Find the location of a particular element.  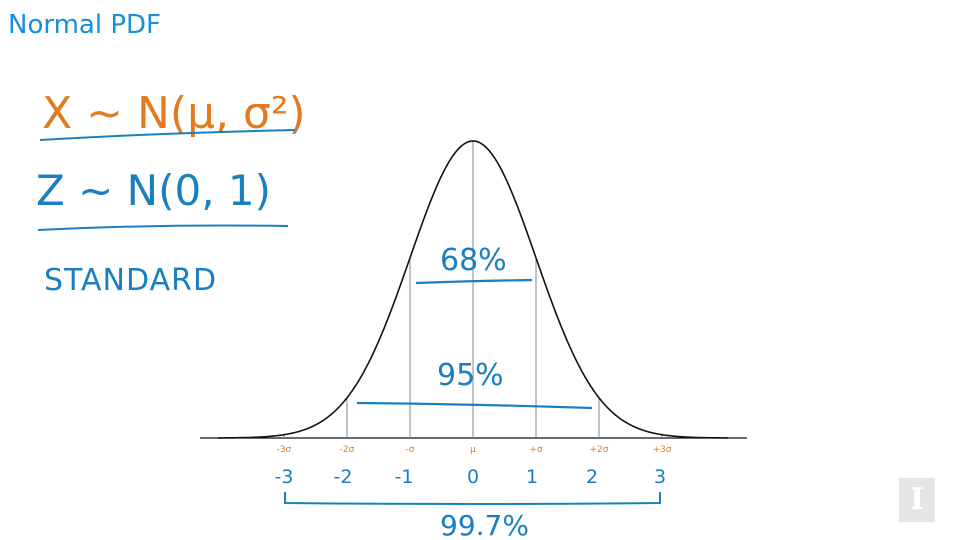

pct-68-label: 68% is located at coordinates (473, 260).